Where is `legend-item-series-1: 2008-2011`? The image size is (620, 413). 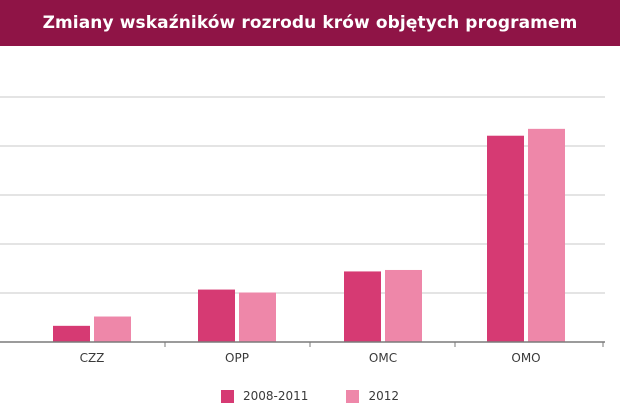
legend-item-series-1: 2008-2011 is located at coordinates (264, 396).